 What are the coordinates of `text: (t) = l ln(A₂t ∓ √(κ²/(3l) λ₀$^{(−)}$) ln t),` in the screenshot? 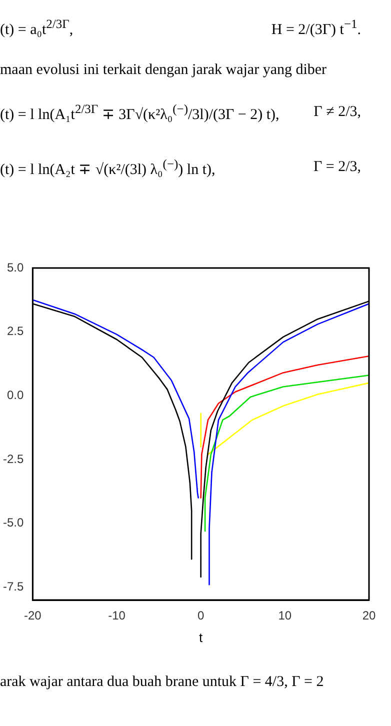 It's located at (108, 167).